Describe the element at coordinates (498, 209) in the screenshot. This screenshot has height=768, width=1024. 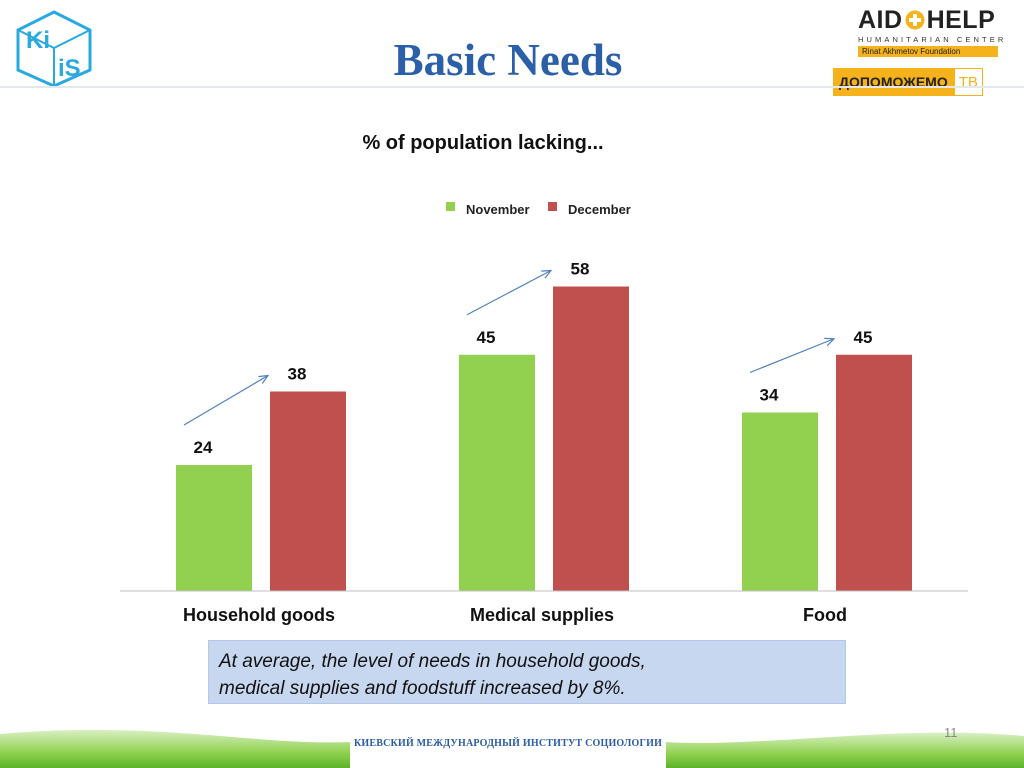
I see `legend-label-november: November` at that location.